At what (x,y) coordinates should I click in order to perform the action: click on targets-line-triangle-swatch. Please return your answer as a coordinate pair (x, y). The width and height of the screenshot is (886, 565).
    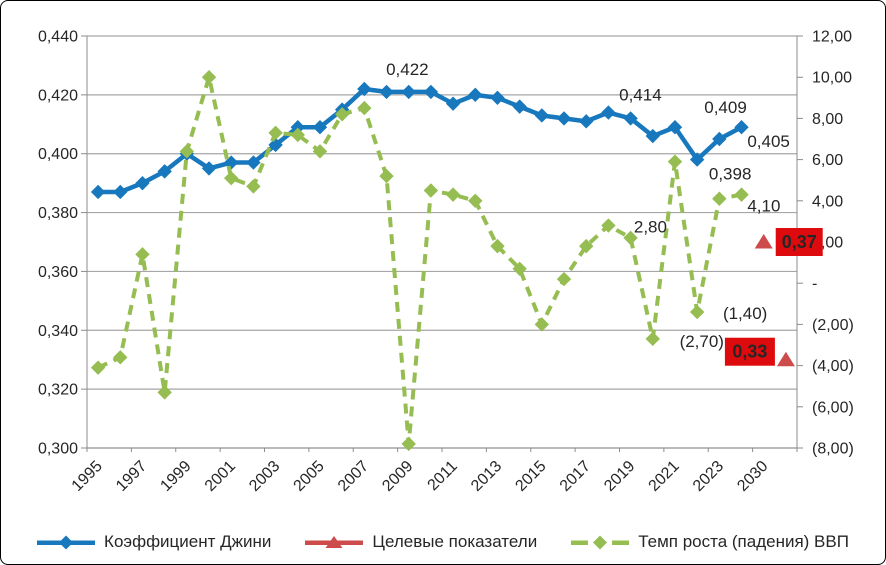
    Looking at the image, I should click on (334, 541).